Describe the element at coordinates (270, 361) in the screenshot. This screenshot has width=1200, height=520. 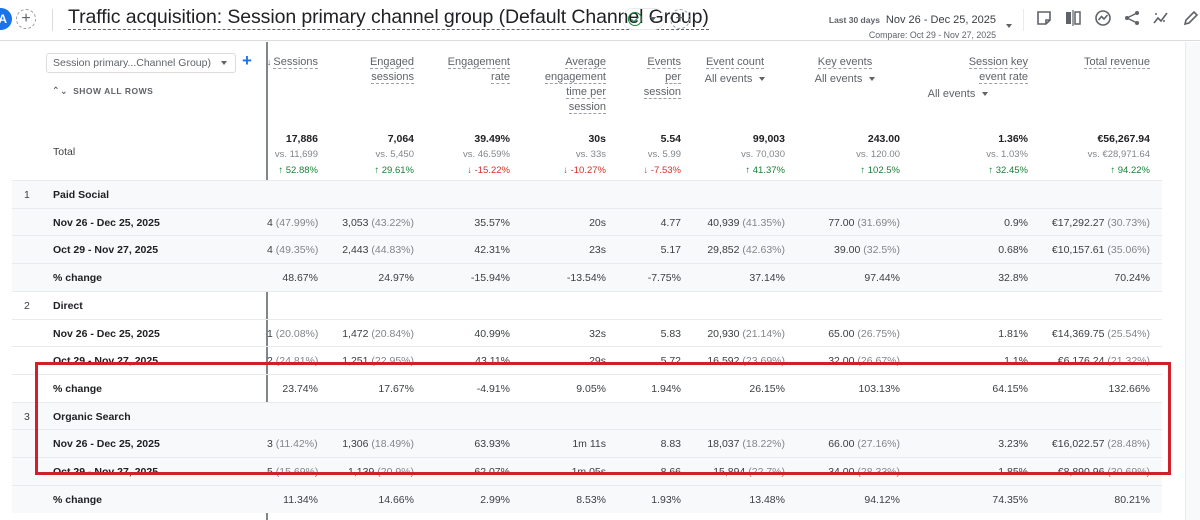
I see `cell-value: 2` at that location.